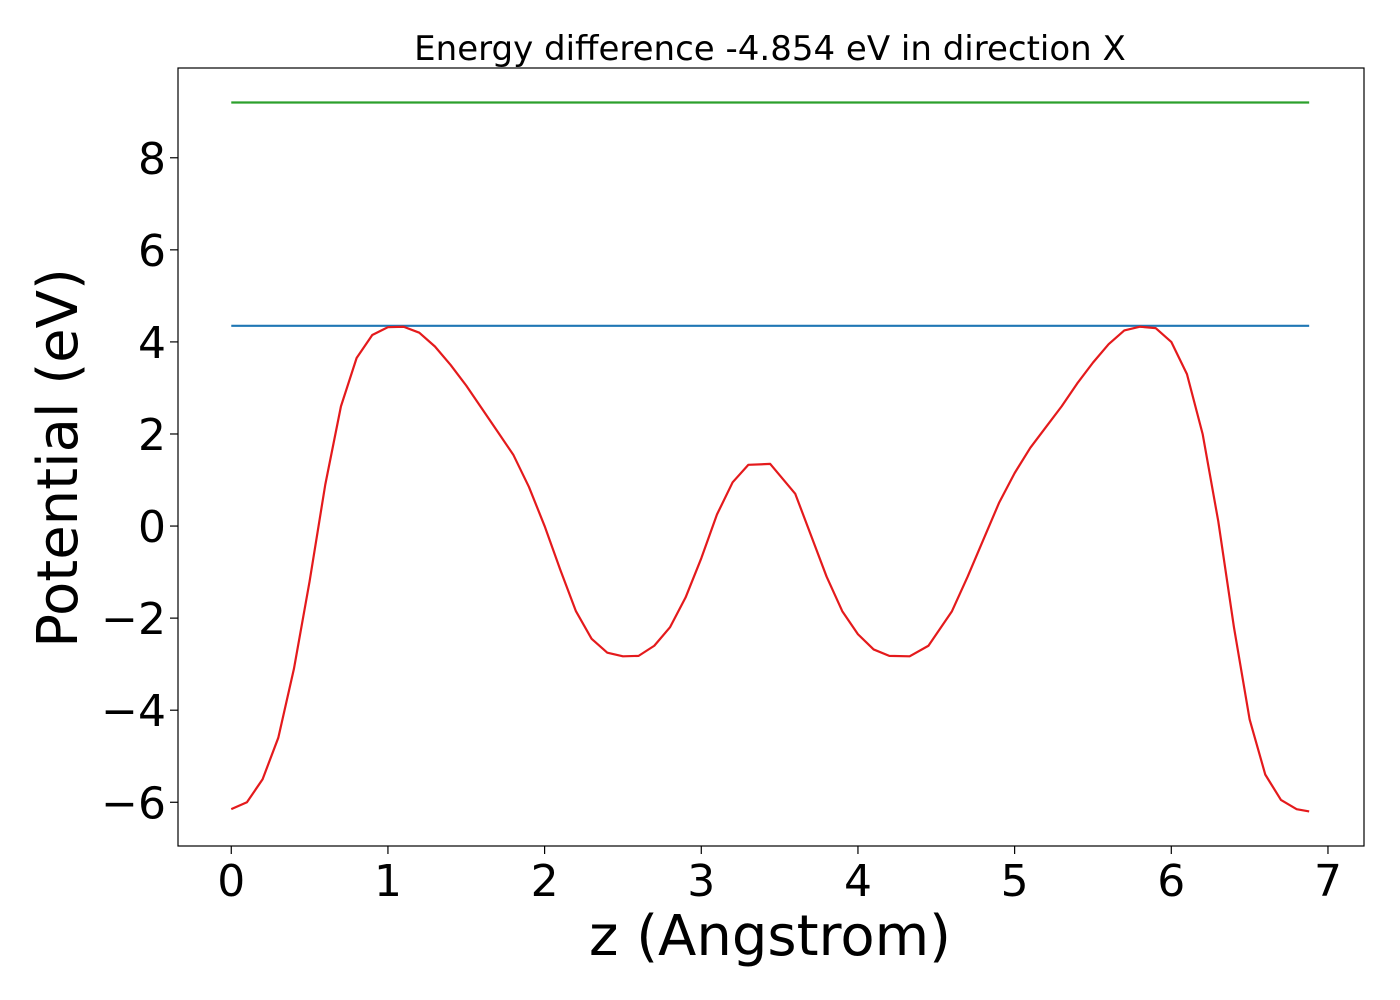  What do you see at coordinates (1015, 881) in the screenshot?
I see `x-tick-label: 5` at bounding box center [1015, 881].